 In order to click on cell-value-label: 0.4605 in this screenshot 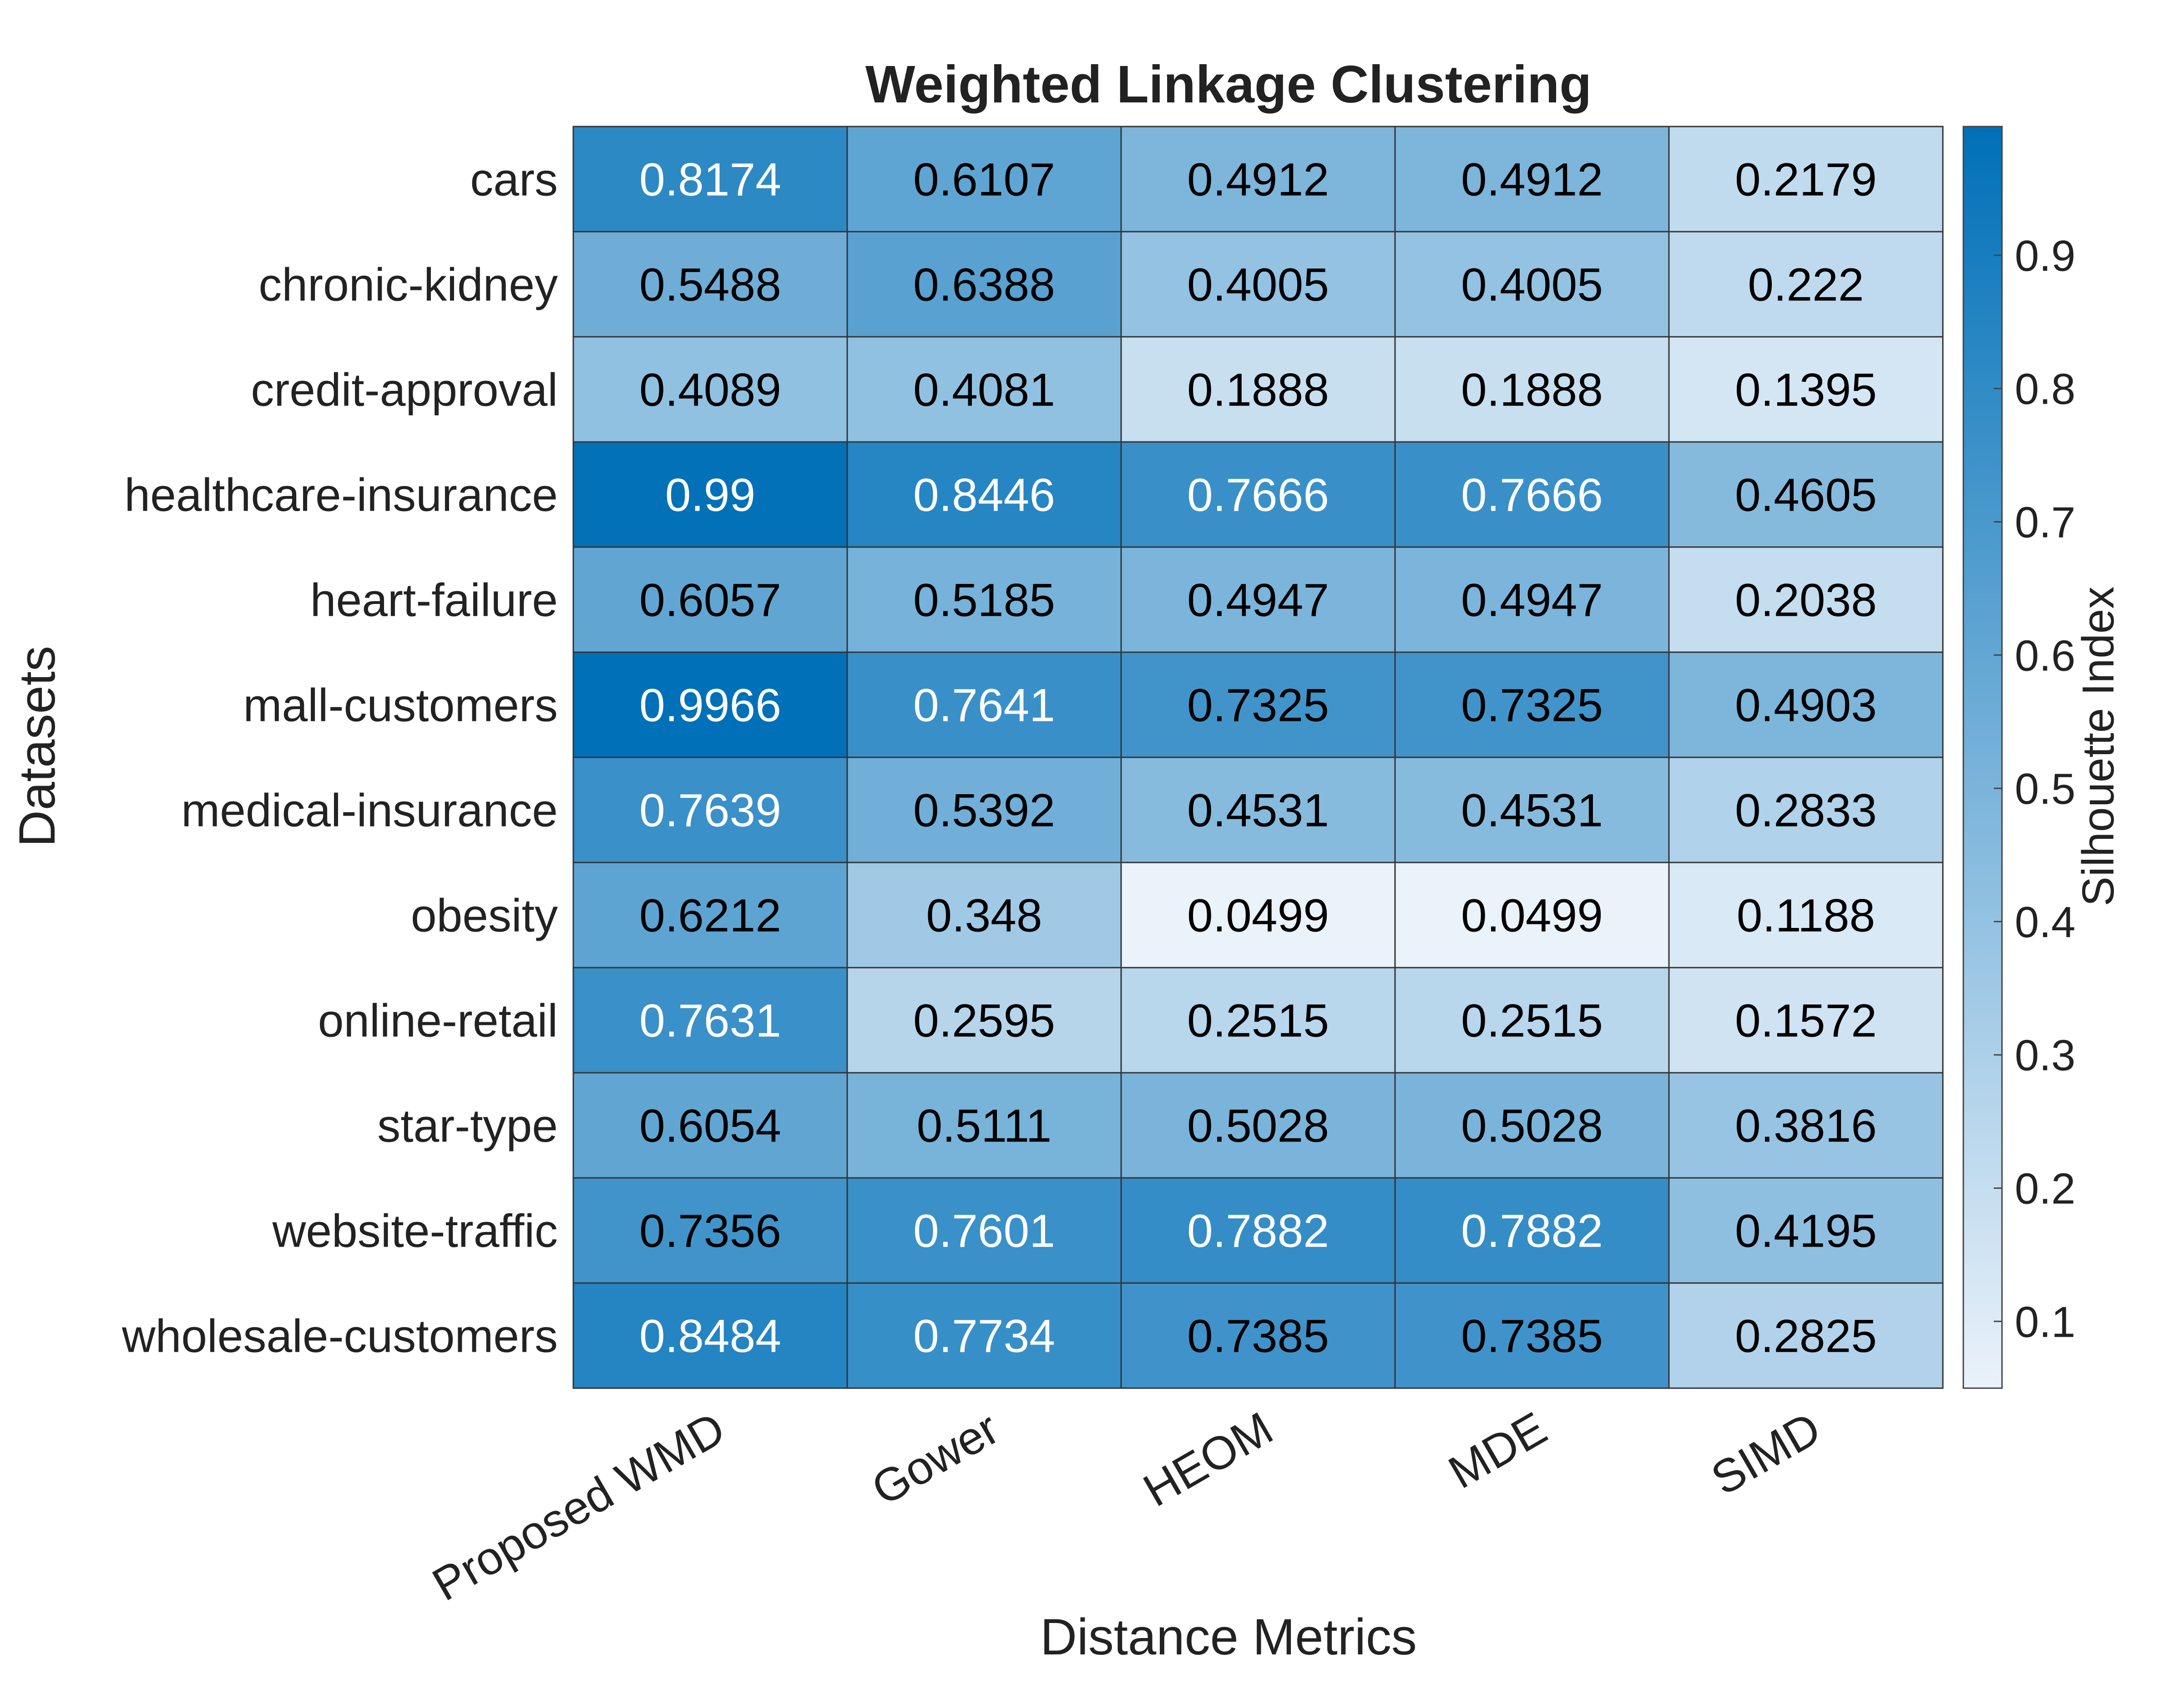, I will do `click(1806, 495)`.